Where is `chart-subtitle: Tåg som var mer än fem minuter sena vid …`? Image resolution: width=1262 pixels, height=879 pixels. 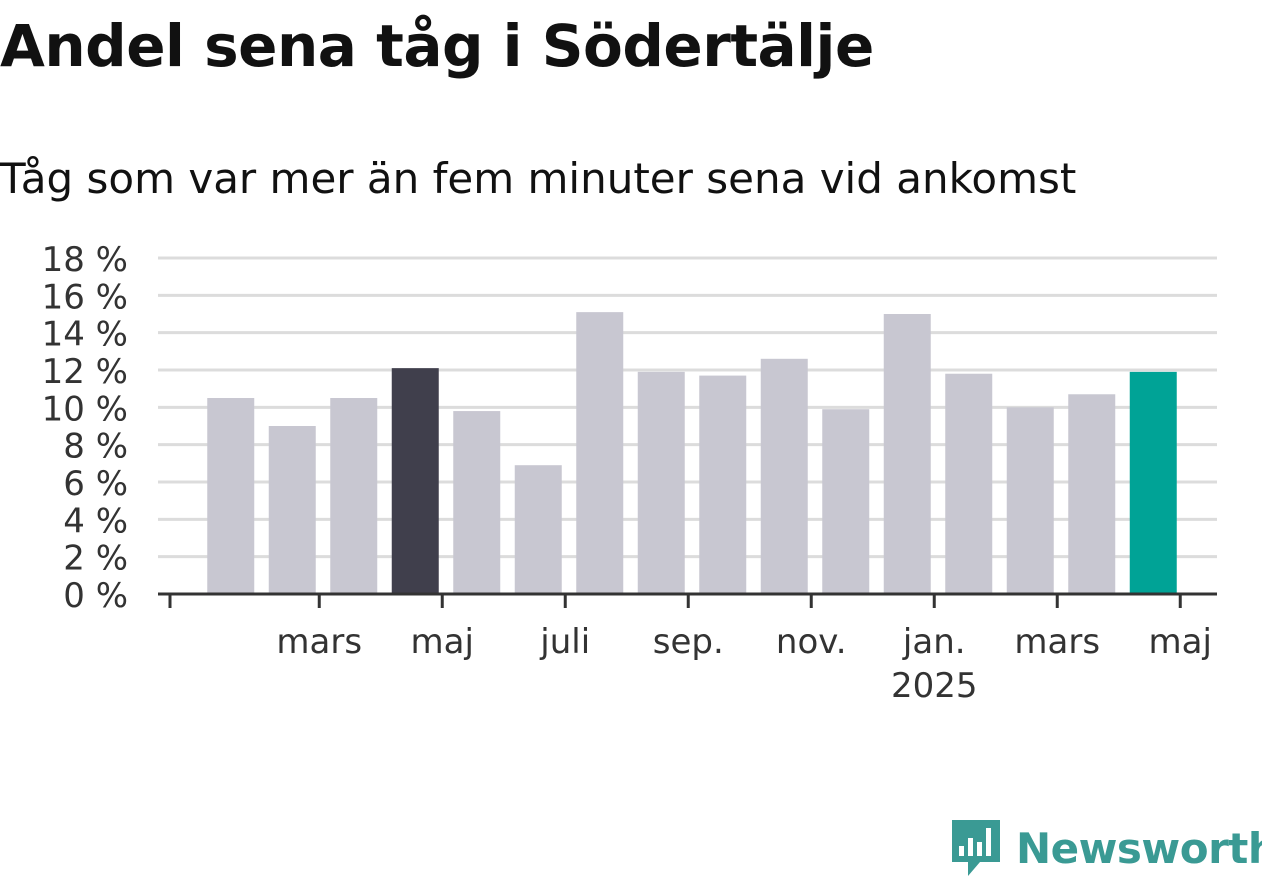 chart-subtitle: Tåg som var mer än fem minuter sena vid … is located at coordinates (538, 178).